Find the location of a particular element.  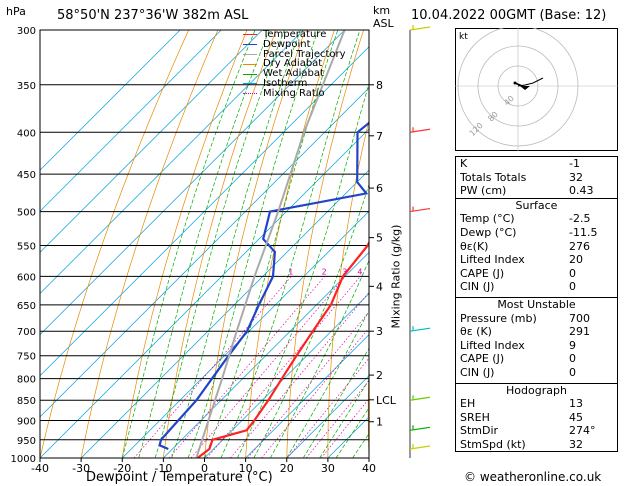

temperature-tick-label: 20 is located at coordinates (287, 468).